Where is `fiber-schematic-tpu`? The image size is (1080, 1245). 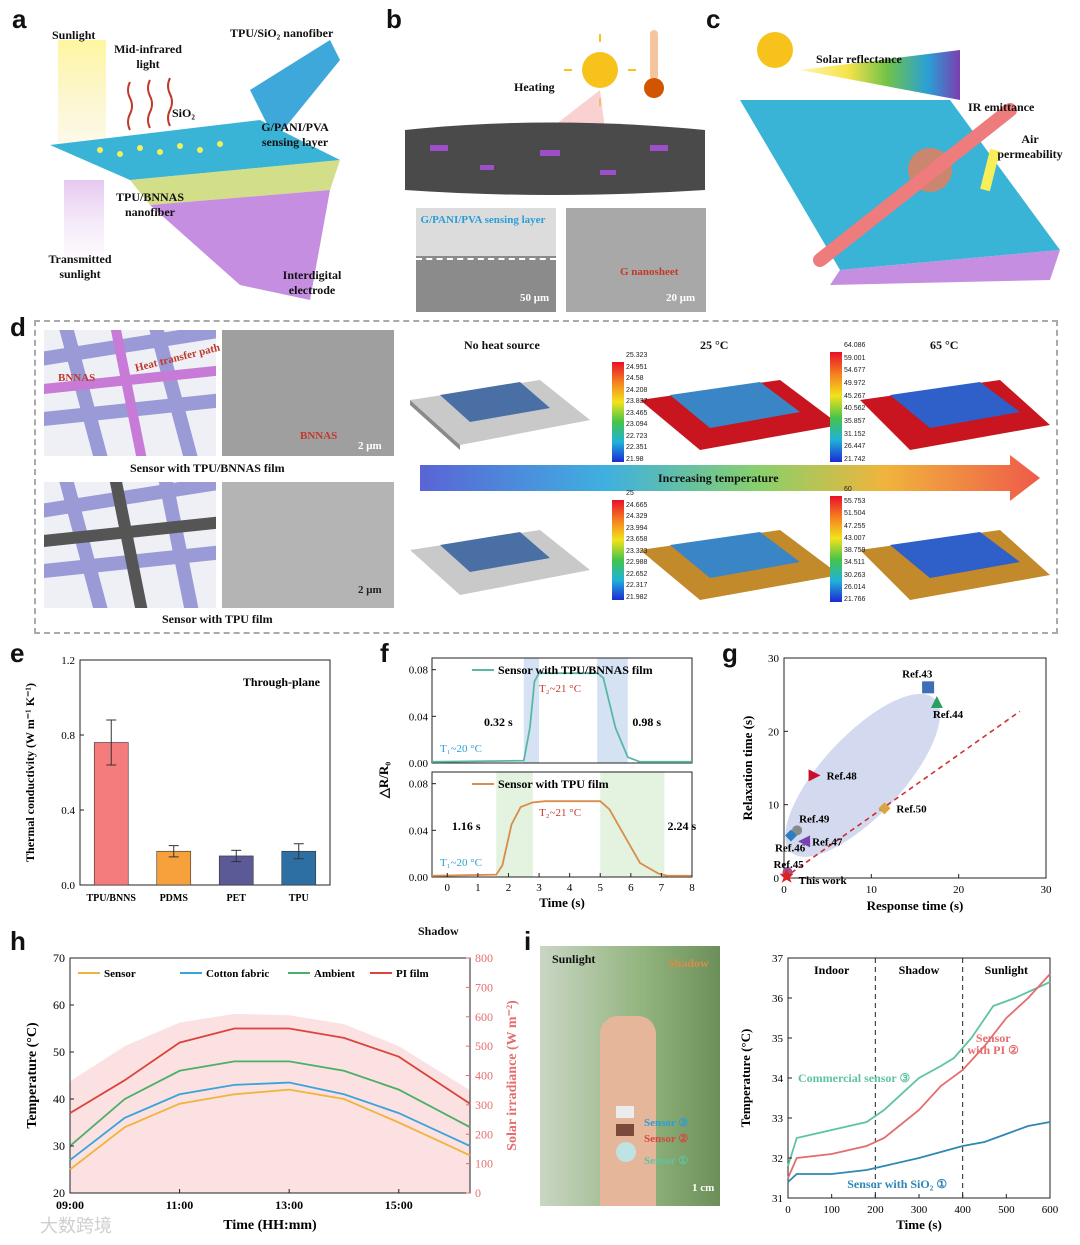
fiber-schematic-tpu is located at coordinates (130, 545).